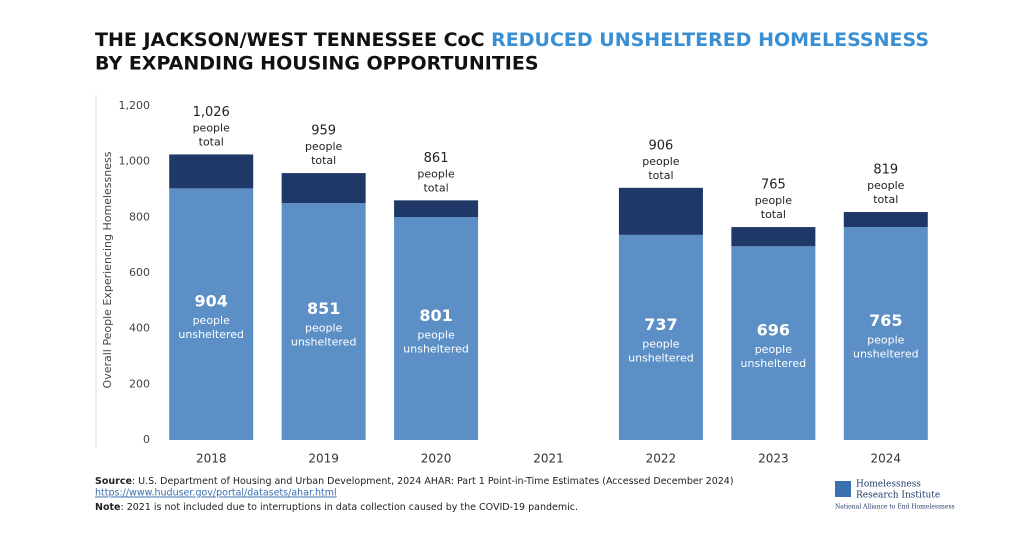  I want to click on x-tick-label: 2023, so click(773, 459).